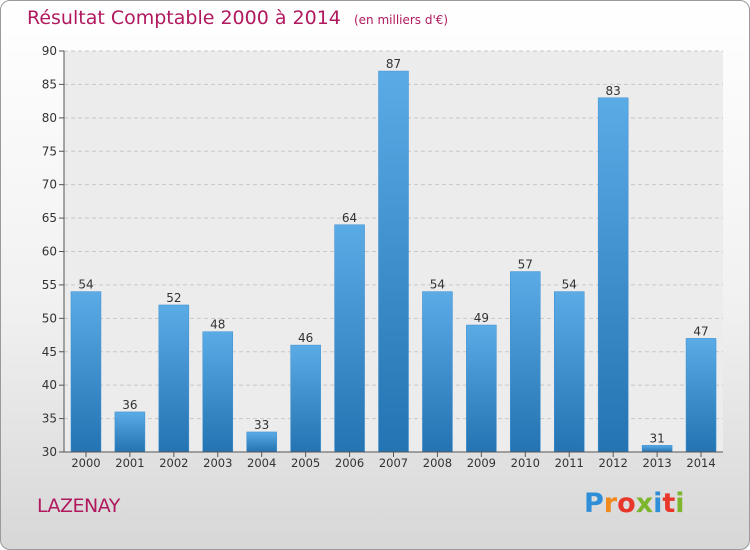 The image size is (750, 550). What do you see at coordinates (613, 463) in the screenshot?
I see `x-tick-label: 2012` at bounding box center [613, 463].